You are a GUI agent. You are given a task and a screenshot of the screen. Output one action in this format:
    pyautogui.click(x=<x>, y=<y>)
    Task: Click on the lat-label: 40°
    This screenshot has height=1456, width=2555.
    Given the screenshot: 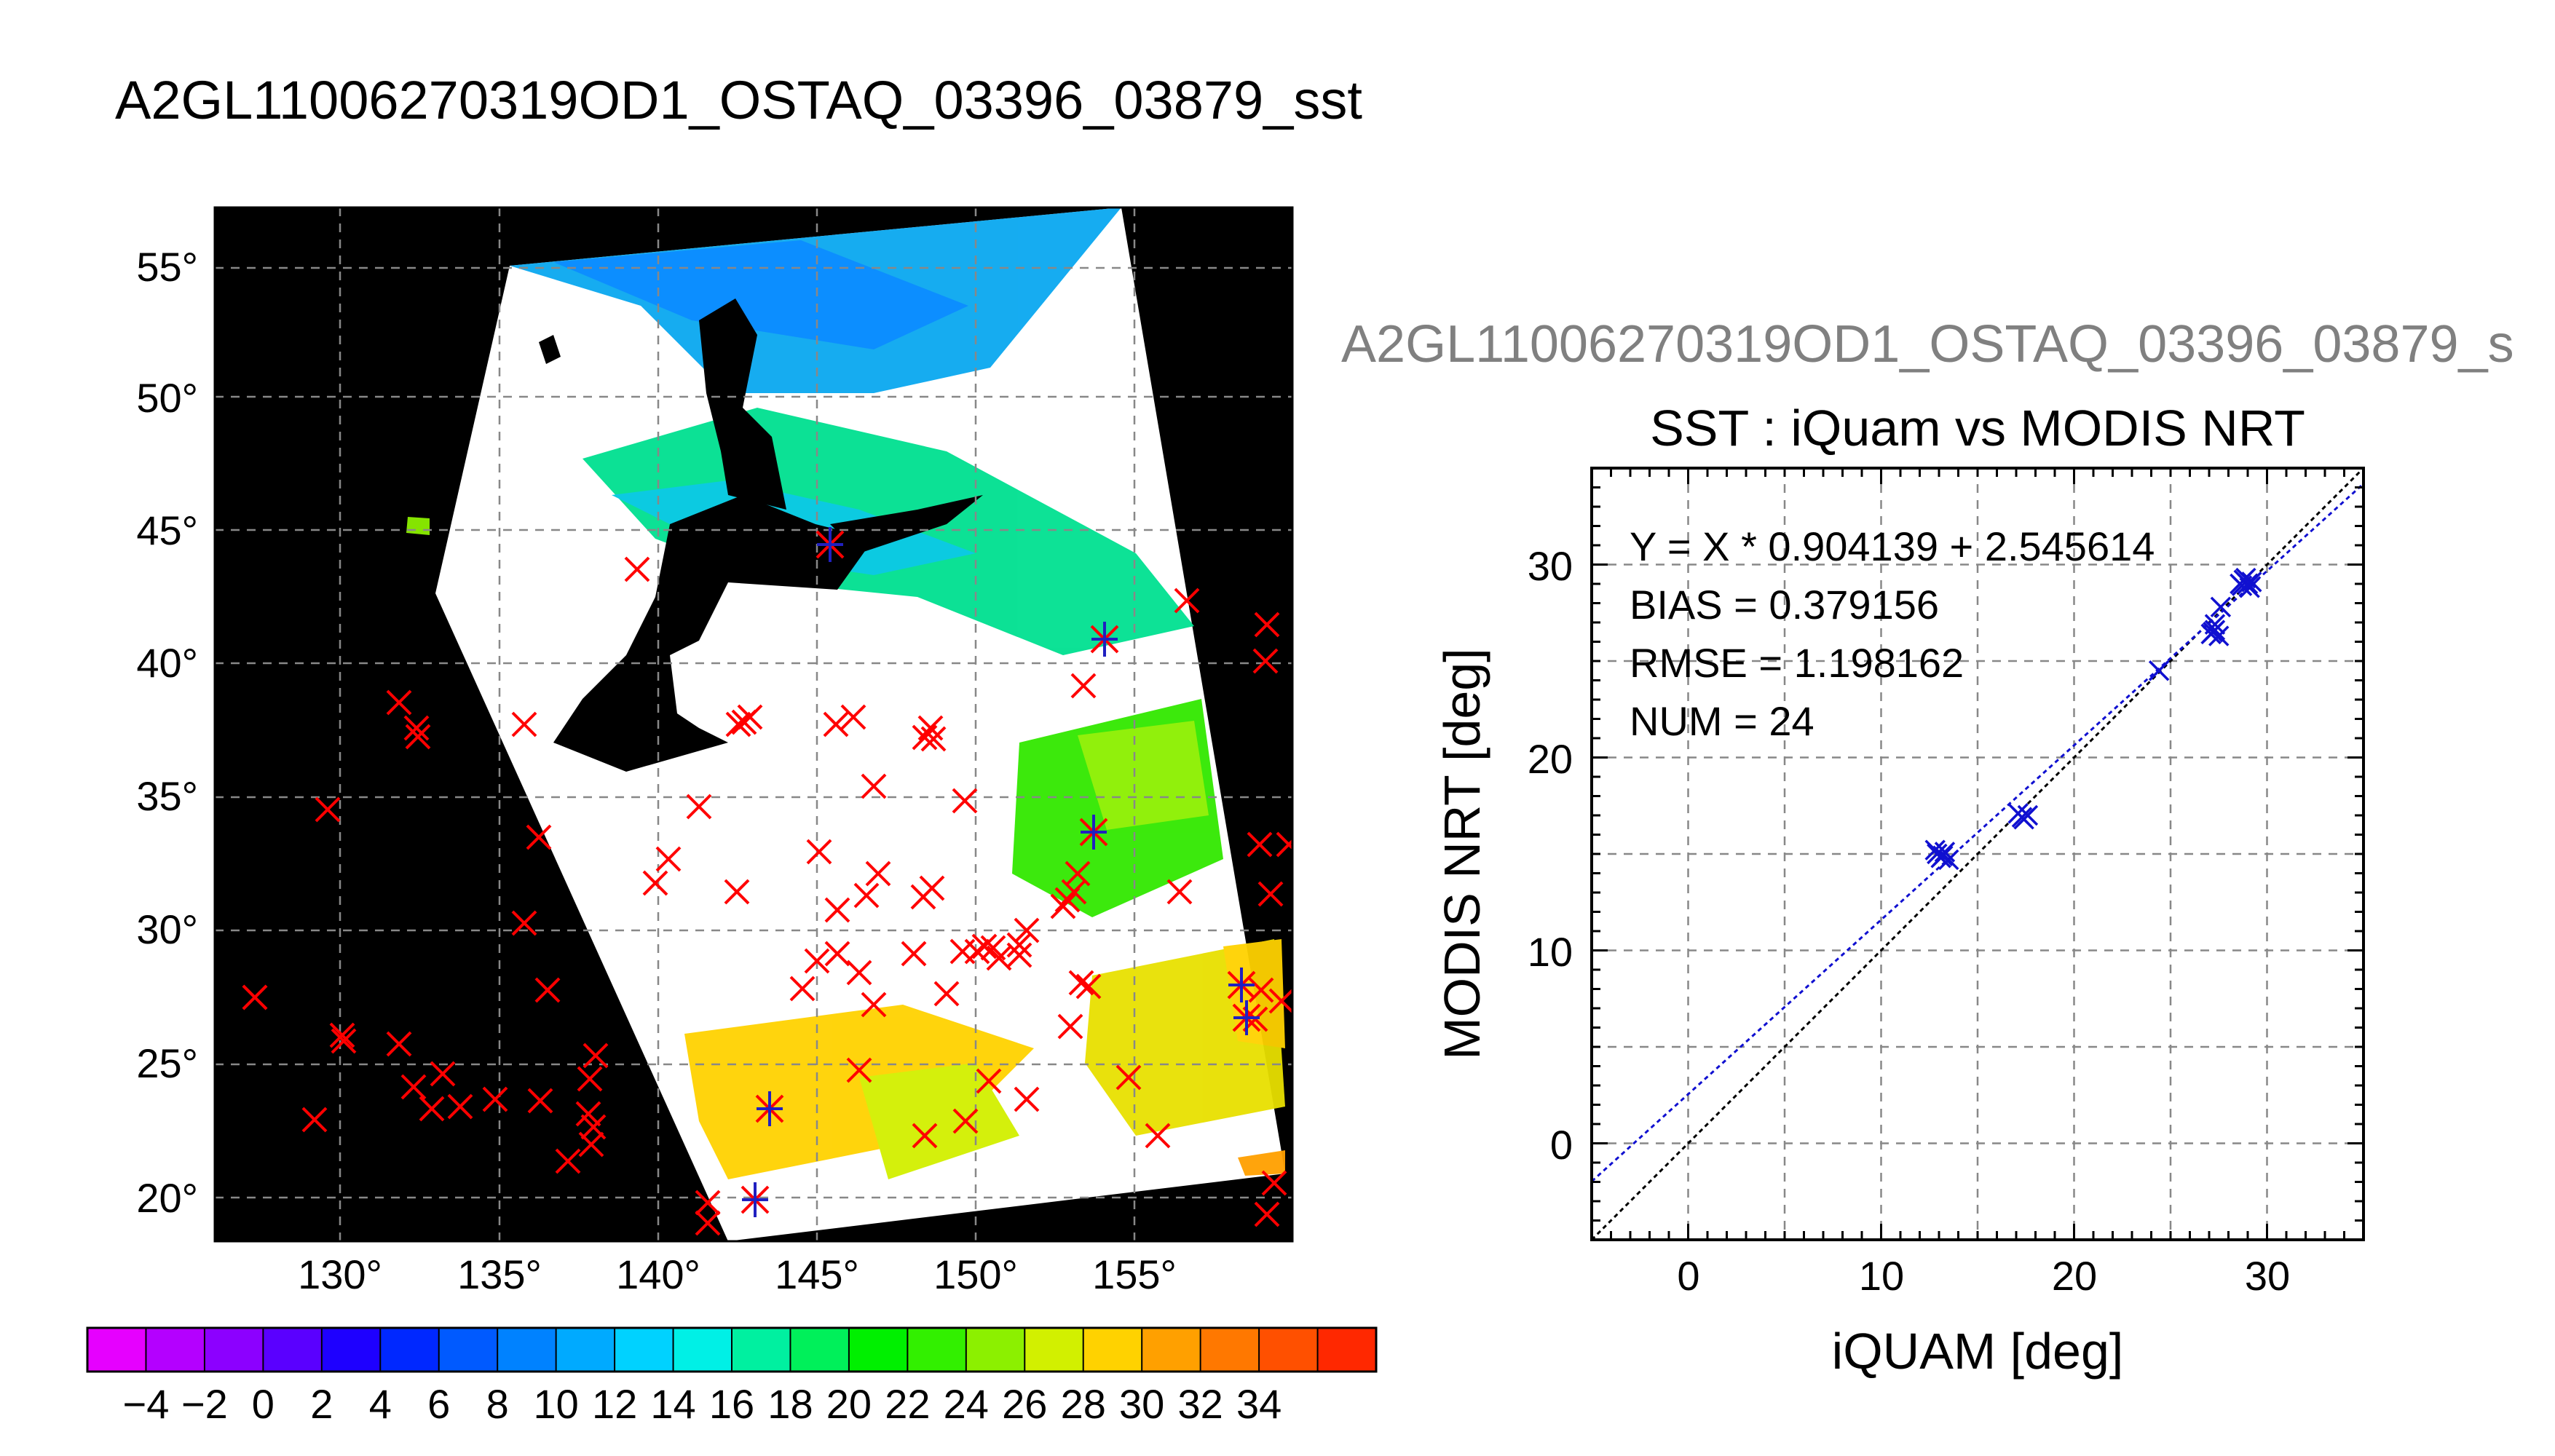 What is the action you would take?
    pyautogui.click(x=167, y=663)
    